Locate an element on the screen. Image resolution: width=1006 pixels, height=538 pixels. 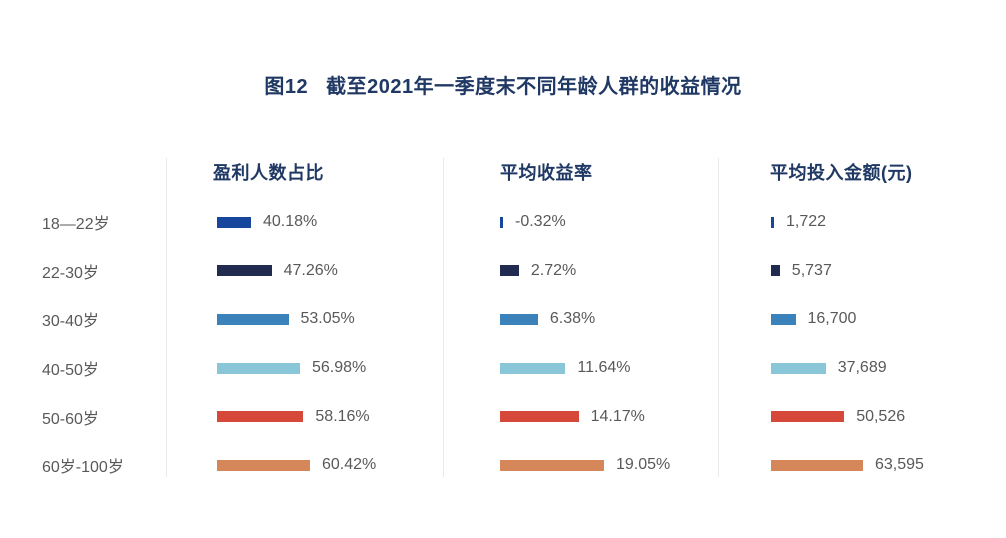
column-header-profit-share: 盈利人数占比 is located at coordinates (268, 173).